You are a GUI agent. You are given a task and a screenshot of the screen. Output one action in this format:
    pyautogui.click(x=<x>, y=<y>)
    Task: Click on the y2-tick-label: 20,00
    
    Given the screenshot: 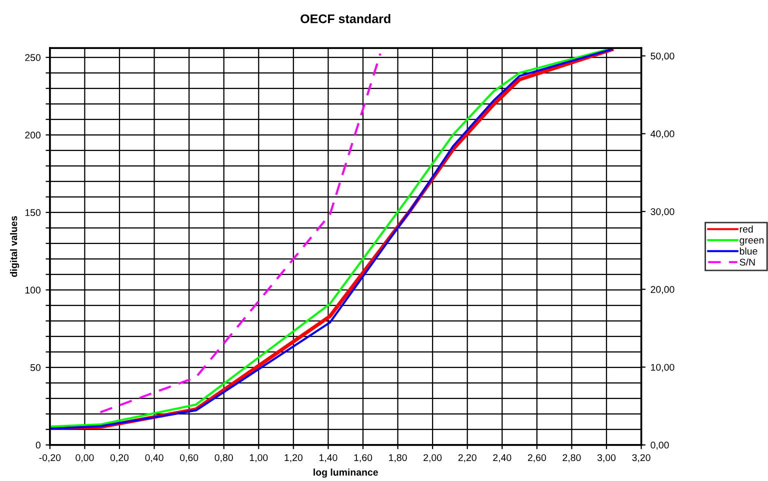 What is the action you would take?
    pyautogui.click(x=662, y=290)
    